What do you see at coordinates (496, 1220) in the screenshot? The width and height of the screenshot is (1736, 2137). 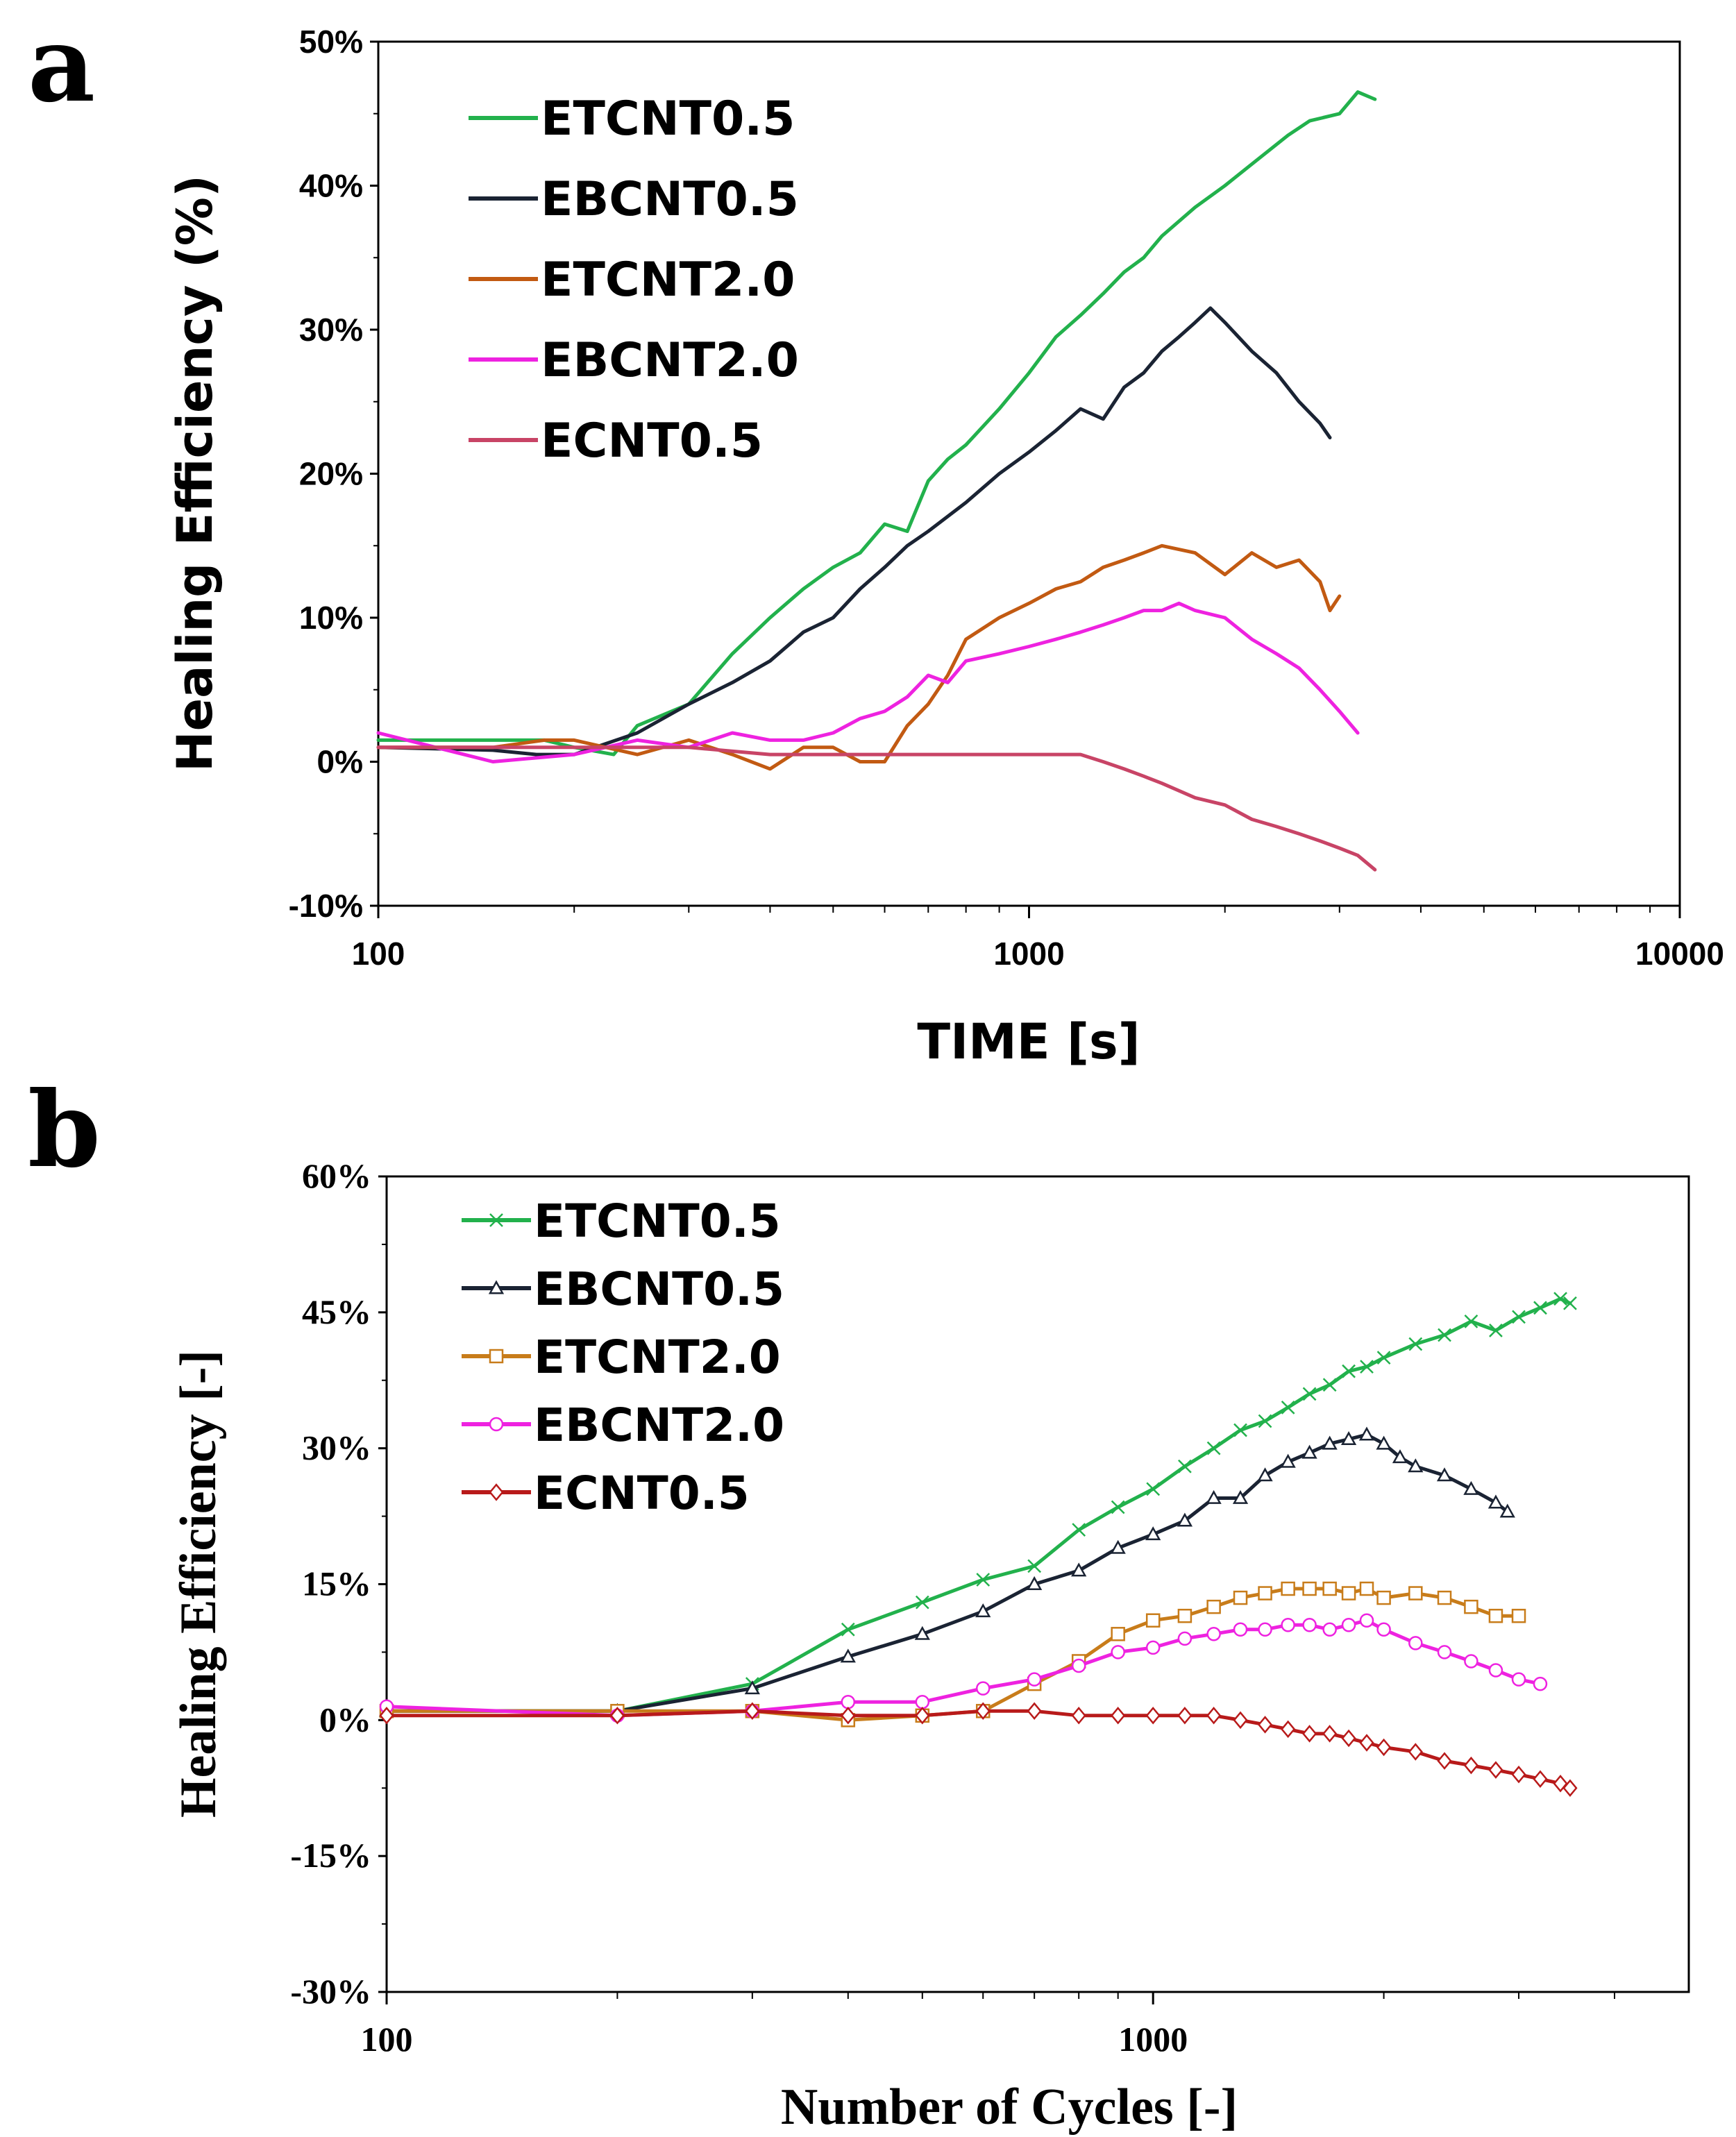 I see `legend-marker-ETCNT0.5` at bounding box center [496, 1220].